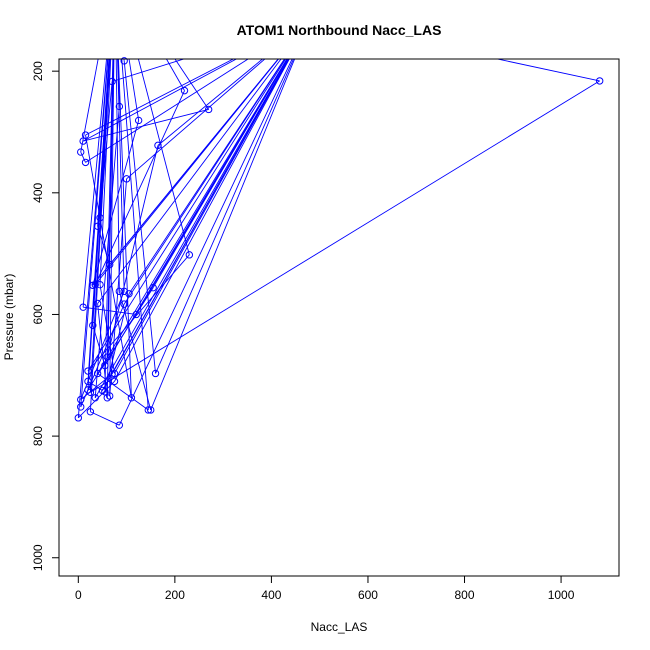  I want to click on x-axis: 0 200 400 600 800 1000, so click(325, 588).